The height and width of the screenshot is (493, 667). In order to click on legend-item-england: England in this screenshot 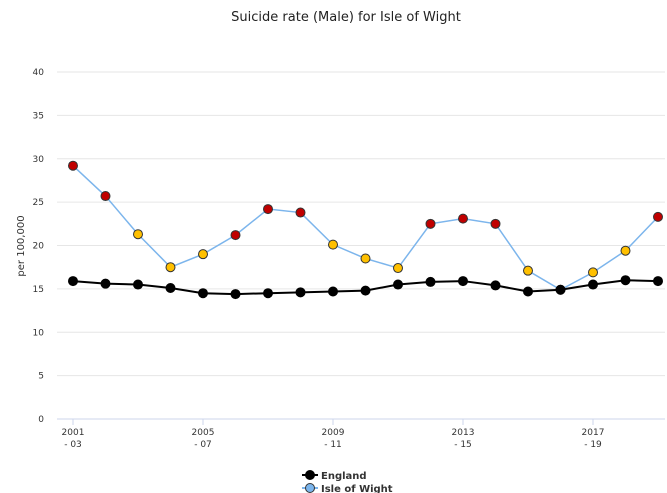, I will do `click(334, 476)`.